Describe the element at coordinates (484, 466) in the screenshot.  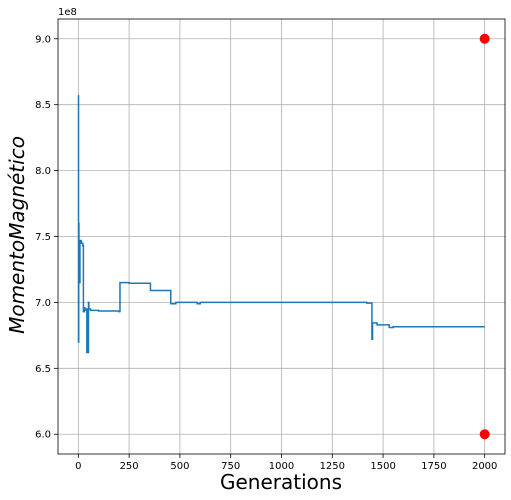
I see `x-tick-label: 2000` at that location.